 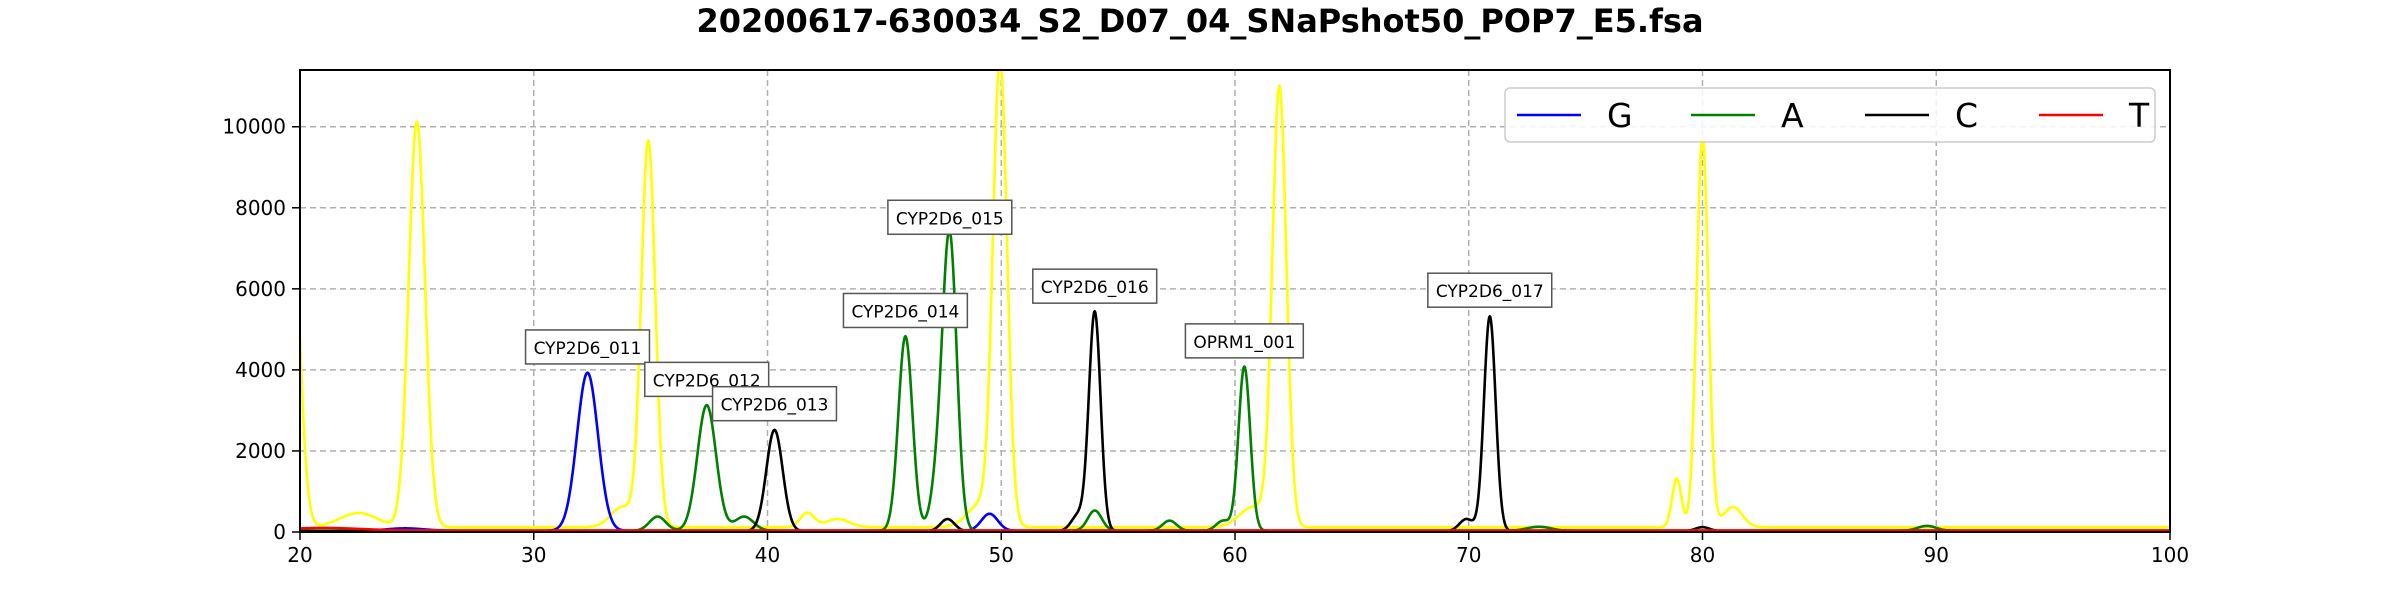 I want to click on series-line-t, so click(x=1235, y=529).